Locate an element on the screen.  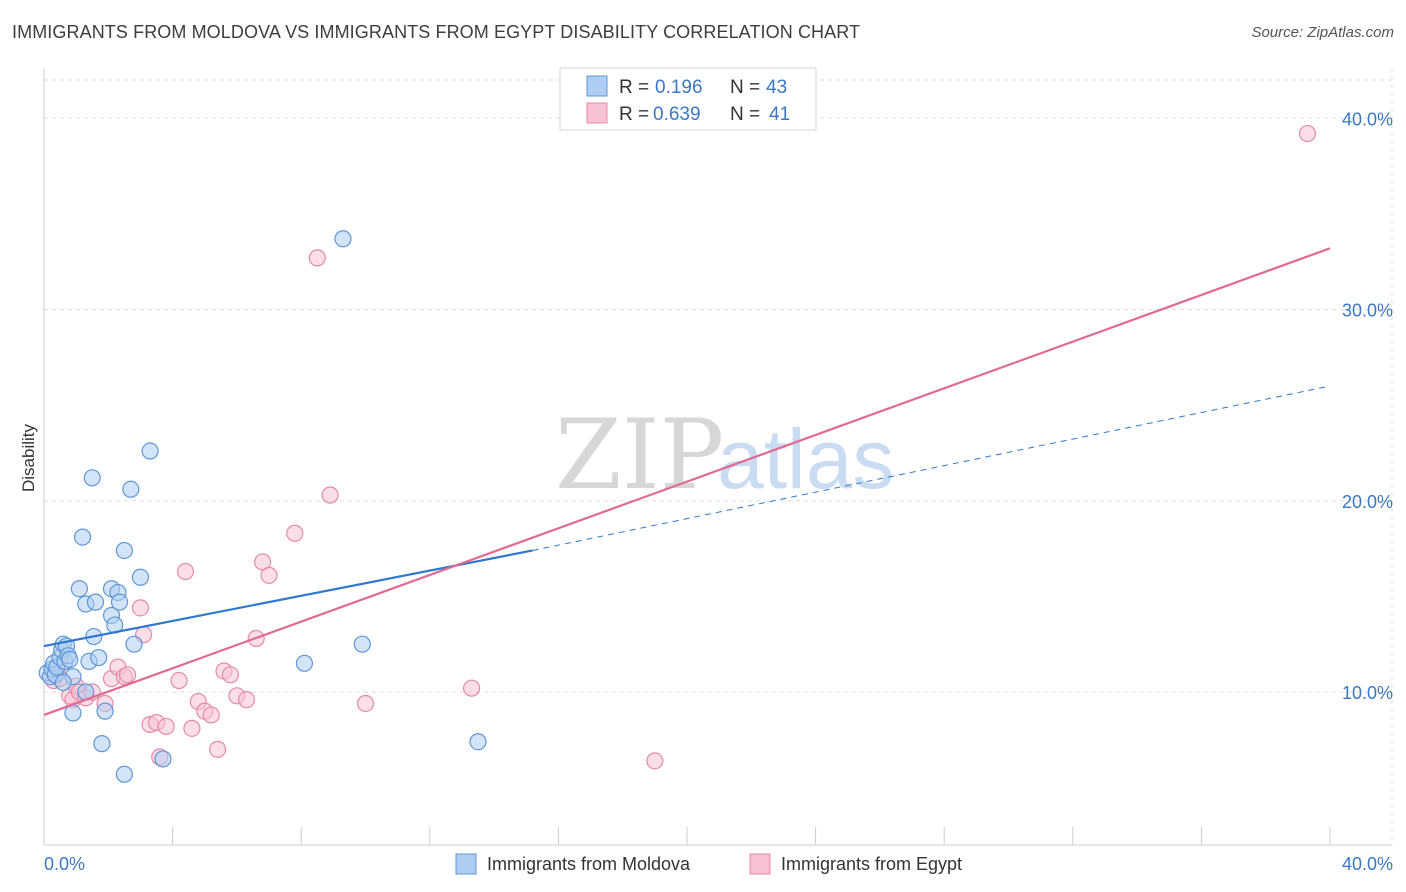
x-tick-label-right: 40.0% is located at coordinates (1367, 864).